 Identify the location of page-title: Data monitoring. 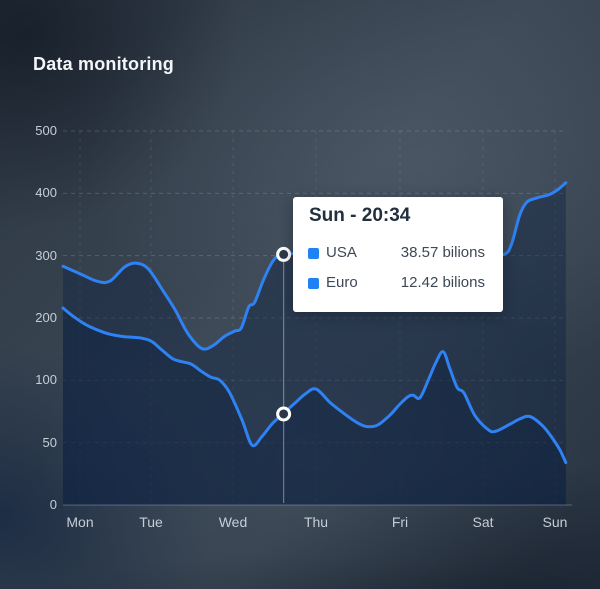
(103, 64).